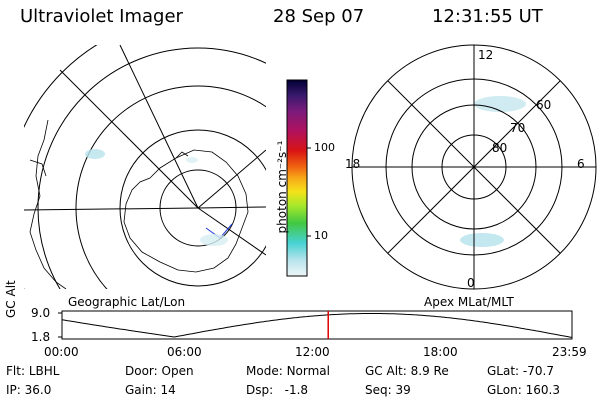 Image resolution: width=600 pixels, height=400 pixels. What do you see at coordinates (33, 371) in the screenshot?
I see `status-filter: Flt: LBHL` at bounding box center [33, 371].